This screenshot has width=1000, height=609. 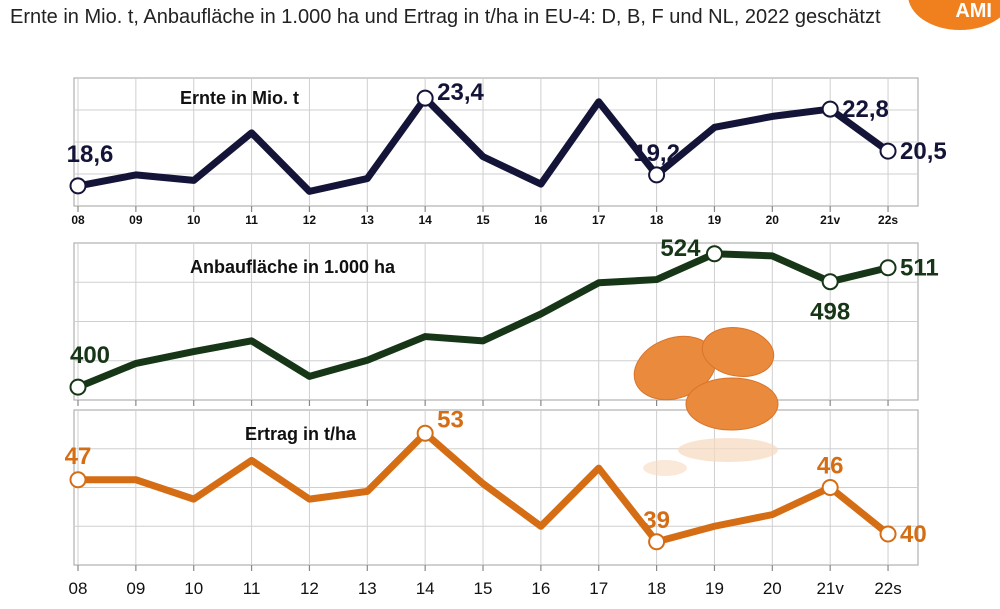 What do you see at coordinates (450, 419) in the screenshot?
I see `data-label: 53` at bounding box center [450, 419].